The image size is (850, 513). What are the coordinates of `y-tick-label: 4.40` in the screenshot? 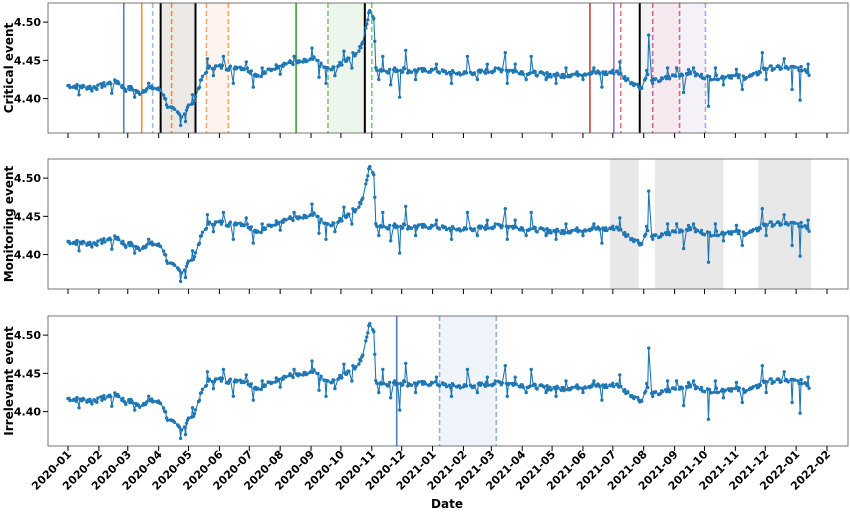 It's located at (27, 255).